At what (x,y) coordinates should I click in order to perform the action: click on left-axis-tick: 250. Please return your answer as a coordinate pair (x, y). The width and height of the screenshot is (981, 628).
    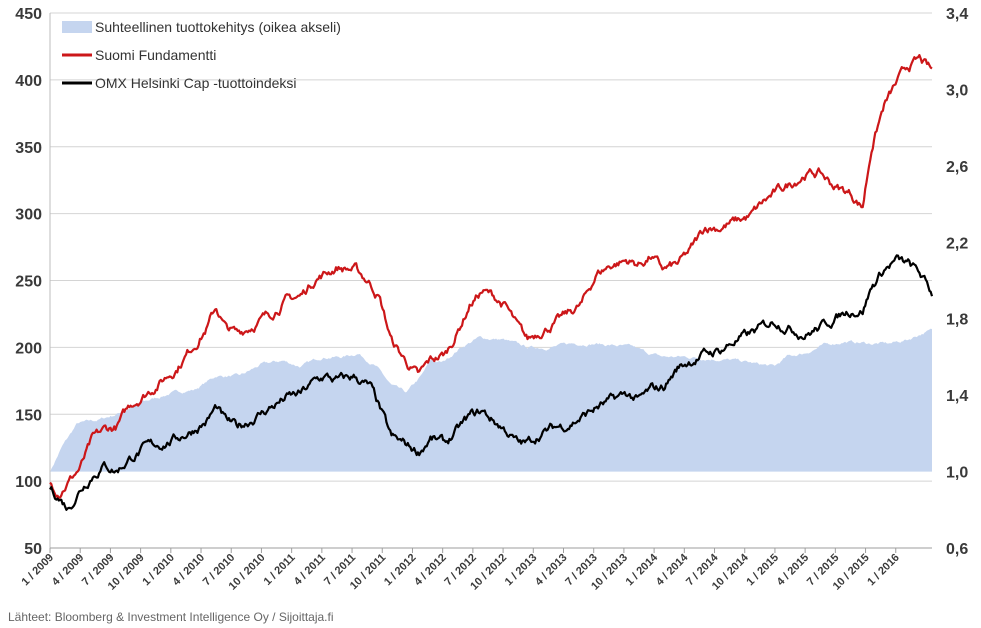
    Looking at the image, I should click on (28, 282).